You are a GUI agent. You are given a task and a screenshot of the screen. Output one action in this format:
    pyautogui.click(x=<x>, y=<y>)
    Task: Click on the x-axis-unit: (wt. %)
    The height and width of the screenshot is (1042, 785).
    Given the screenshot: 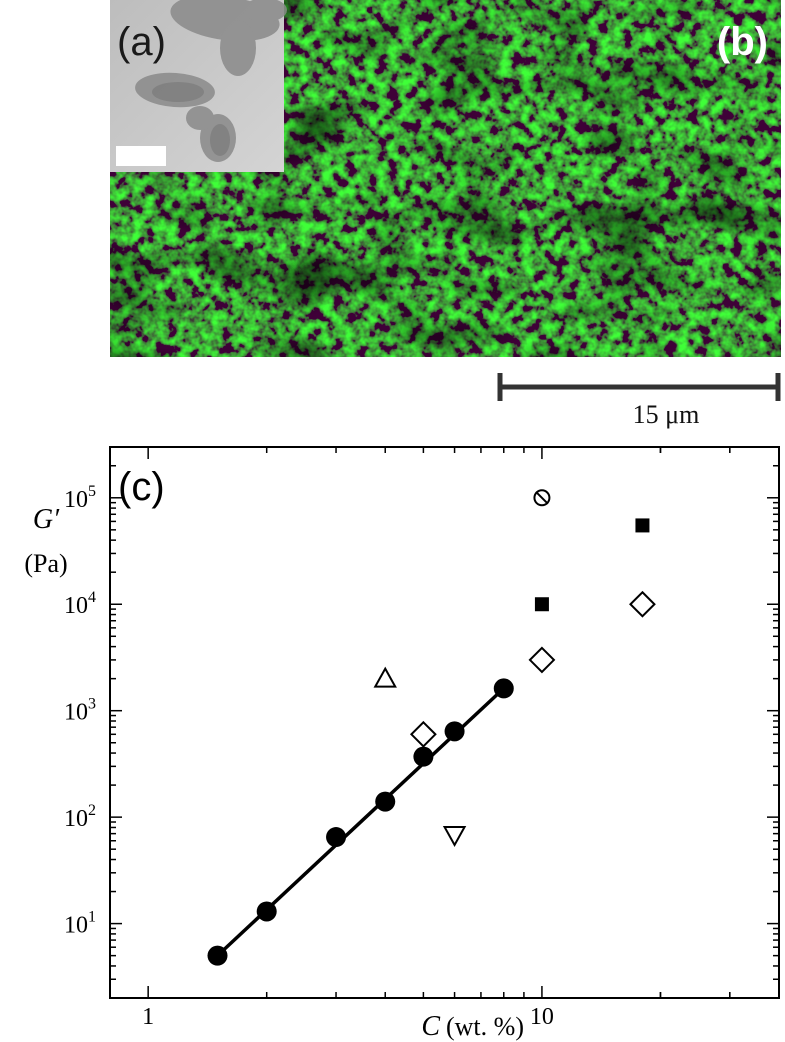 What is the action you would take?
    pyautogui.click(x=485, y=1026)
    